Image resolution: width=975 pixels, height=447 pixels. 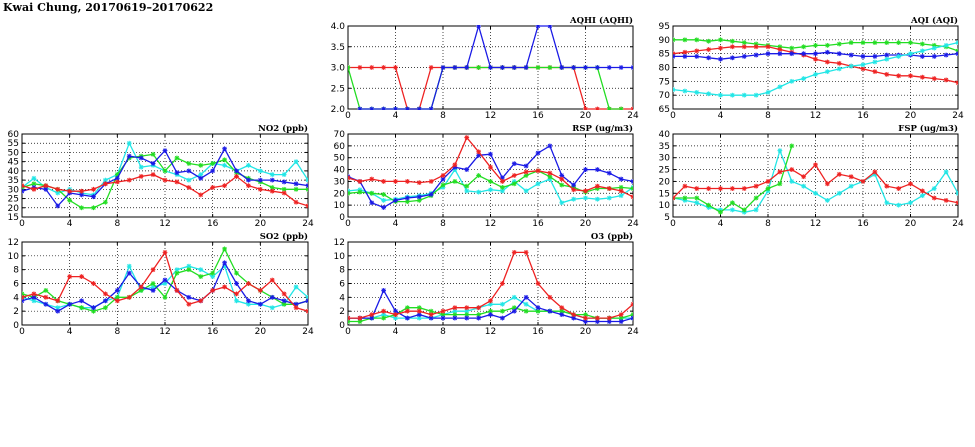 What do you see at coordinates (22, 332) in the screenshot?
I see `so2-xtick-label: 0` at bounding box center [22, 332].